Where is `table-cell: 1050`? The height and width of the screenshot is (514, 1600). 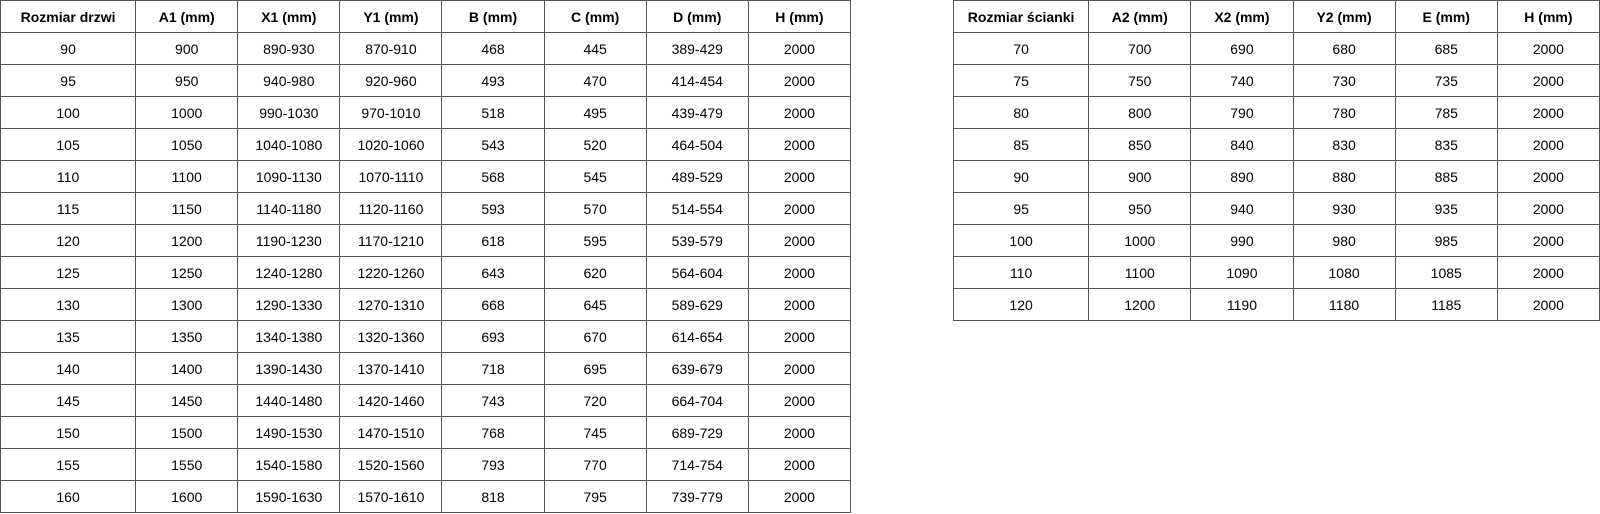 table-cell: 1050 is located at coordinates (187, 144).